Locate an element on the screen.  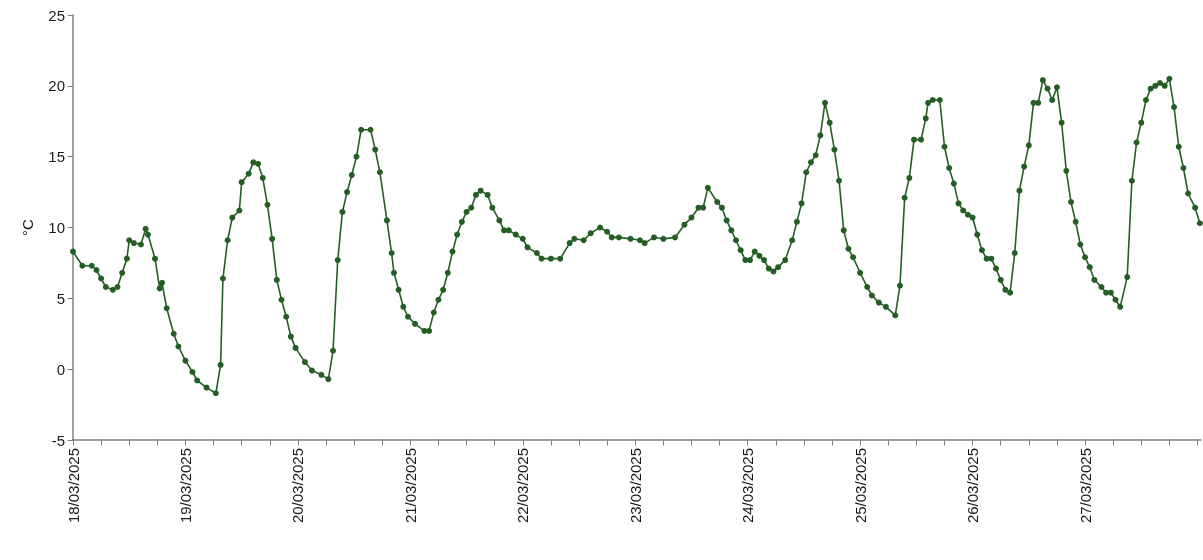
y-tick-label: 20 is located at coordinates (56, 86).